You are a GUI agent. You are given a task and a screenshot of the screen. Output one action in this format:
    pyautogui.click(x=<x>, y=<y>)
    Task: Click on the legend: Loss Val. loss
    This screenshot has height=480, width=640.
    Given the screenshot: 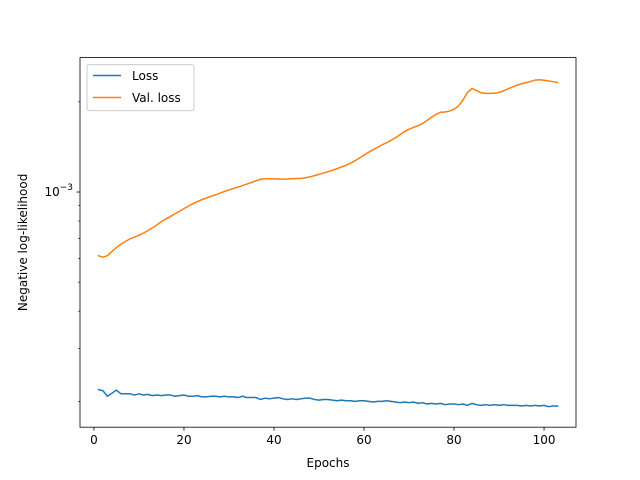 What is the action you would take?
    pyautogui.click(x=140, y=88)
    